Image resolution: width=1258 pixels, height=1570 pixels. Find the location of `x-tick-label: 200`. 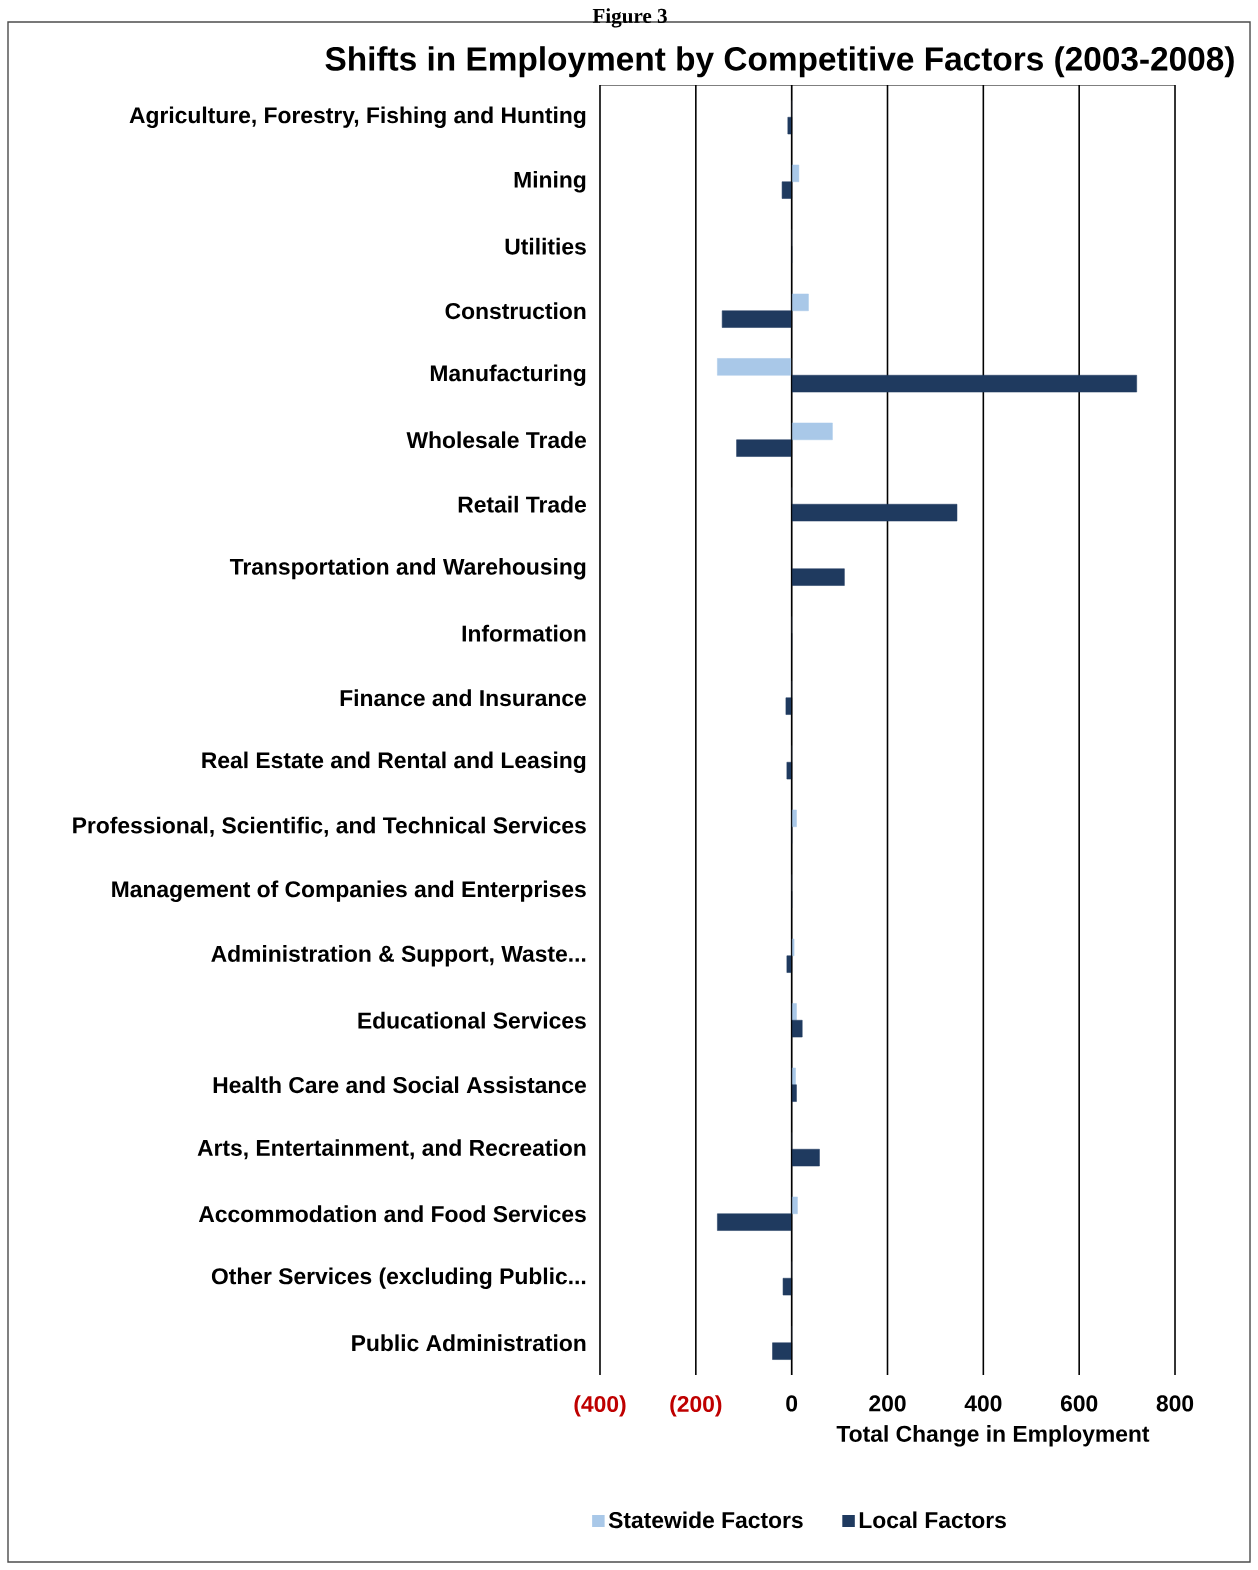

x-tick-label: 200 is located at coordinates (887, 1403).